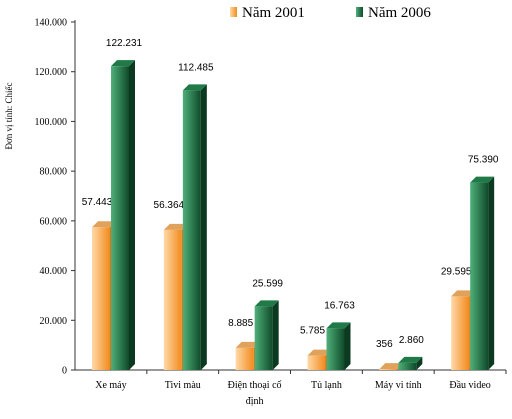 This screenshot has height=419, width=512. I want to click on data-label: 122.231, so click(124, 43).